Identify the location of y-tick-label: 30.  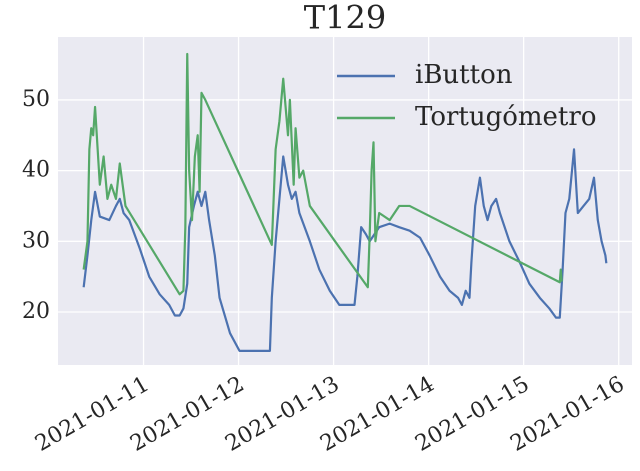
(36, 240).